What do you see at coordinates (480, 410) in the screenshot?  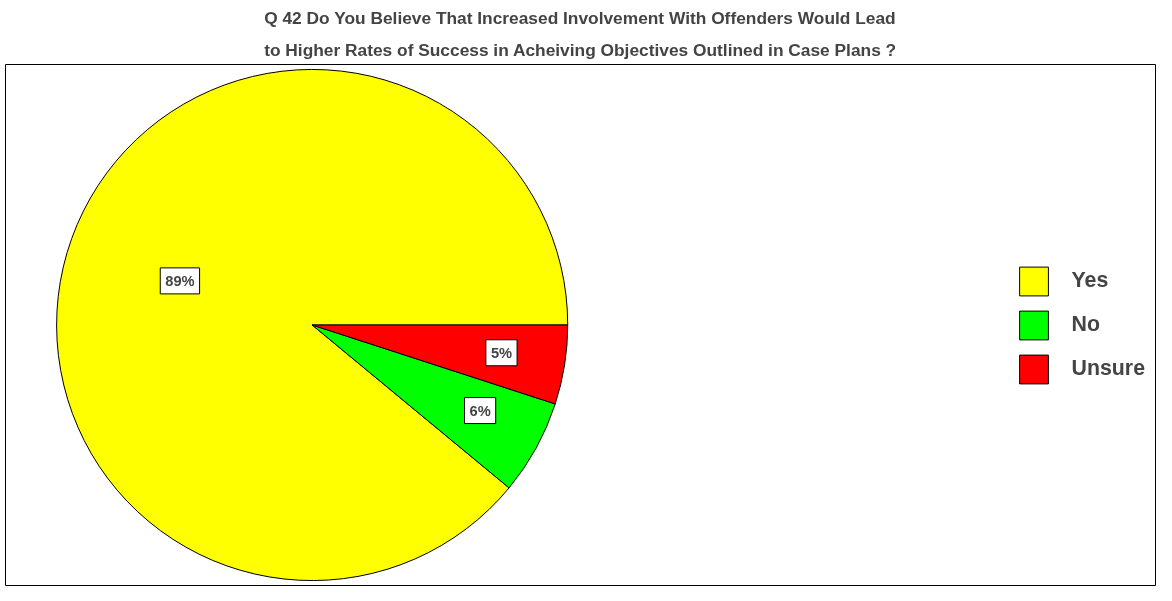 I see `data-label: 6%` at bounding box center [480, 410].